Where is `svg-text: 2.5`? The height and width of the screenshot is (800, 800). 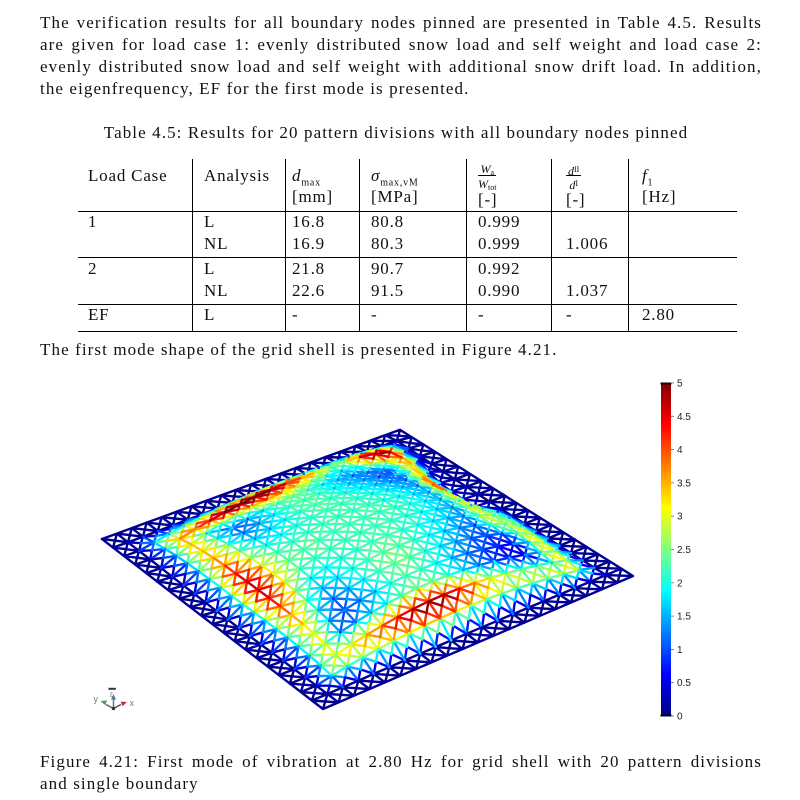
svg-text: 2.5 is located at coordinates (684, 550).